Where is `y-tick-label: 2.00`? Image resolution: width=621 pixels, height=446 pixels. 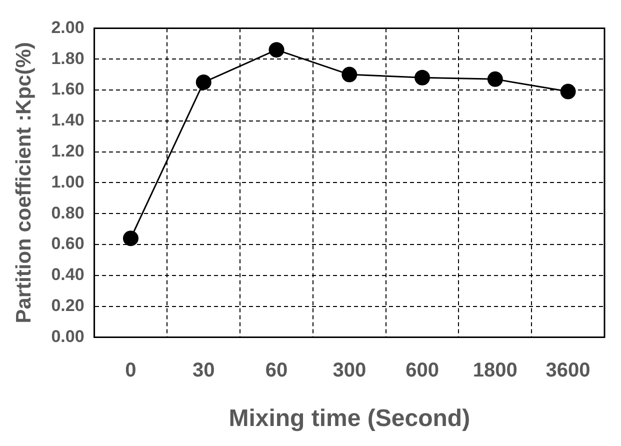 y-tick-label: 2.00 is located at coordinates (67, 27).